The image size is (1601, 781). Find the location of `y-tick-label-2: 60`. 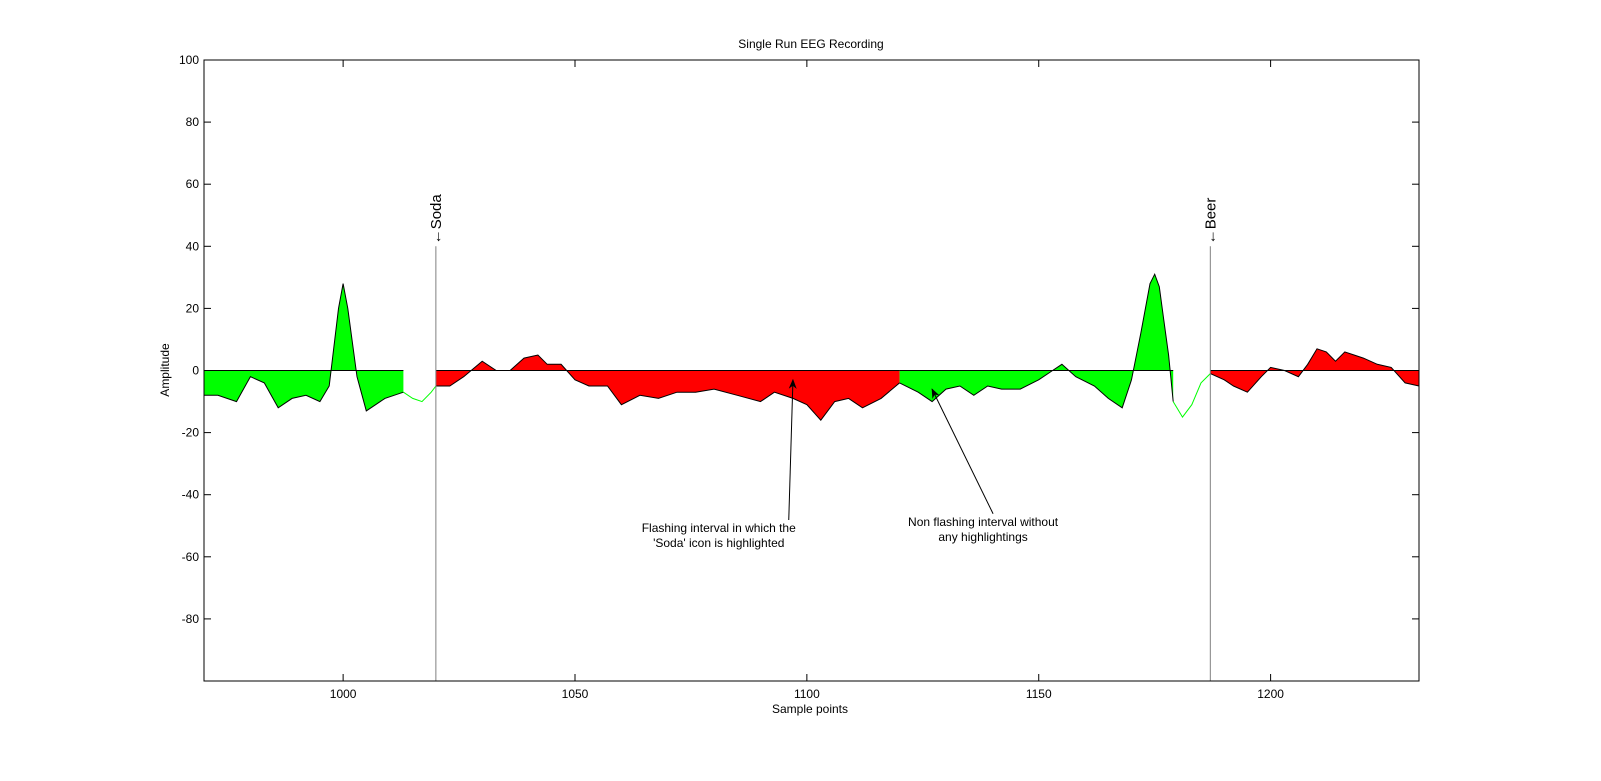

y-tick-label-2: 60 is located at coordinates (193, 184).